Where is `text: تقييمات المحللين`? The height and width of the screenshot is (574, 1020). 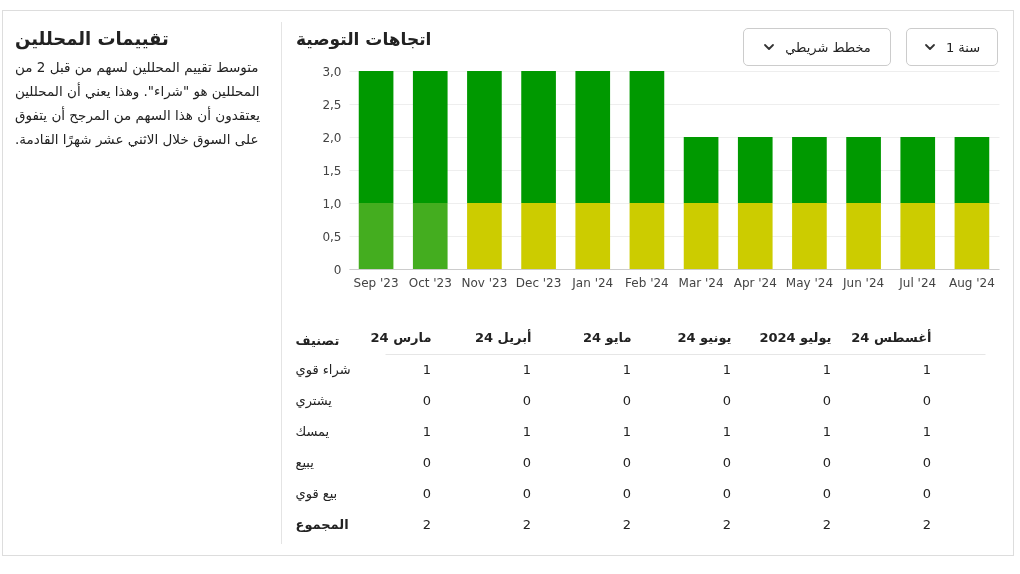
text: تقييمات المحللين is located at coordinates (92, 38).